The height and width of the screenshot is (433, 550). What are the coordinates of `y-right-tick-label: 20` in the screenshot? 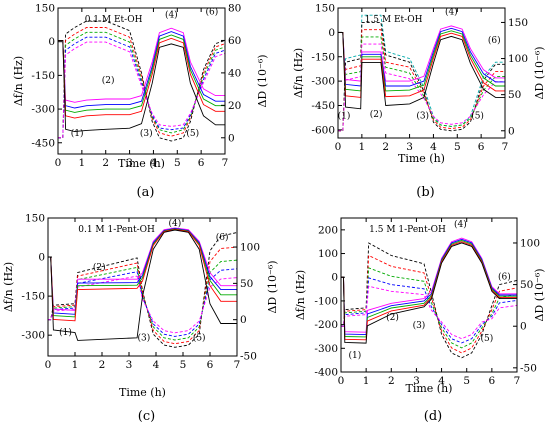 It's located at (234, 106).